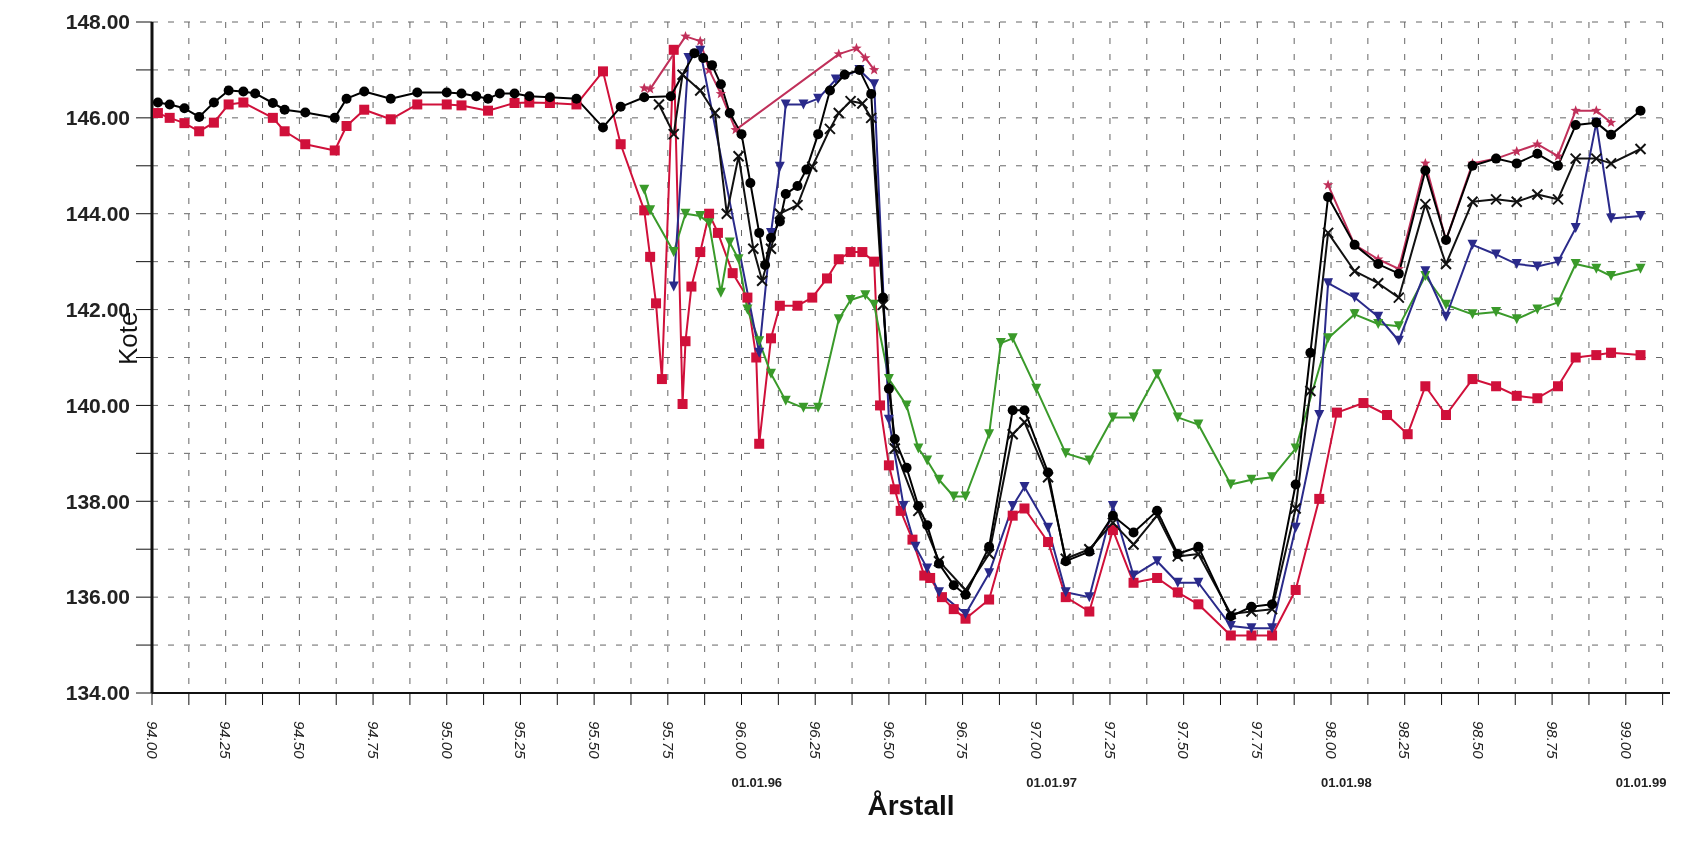  I want to click on y-tick-label: 144.00, so click(97, 214).